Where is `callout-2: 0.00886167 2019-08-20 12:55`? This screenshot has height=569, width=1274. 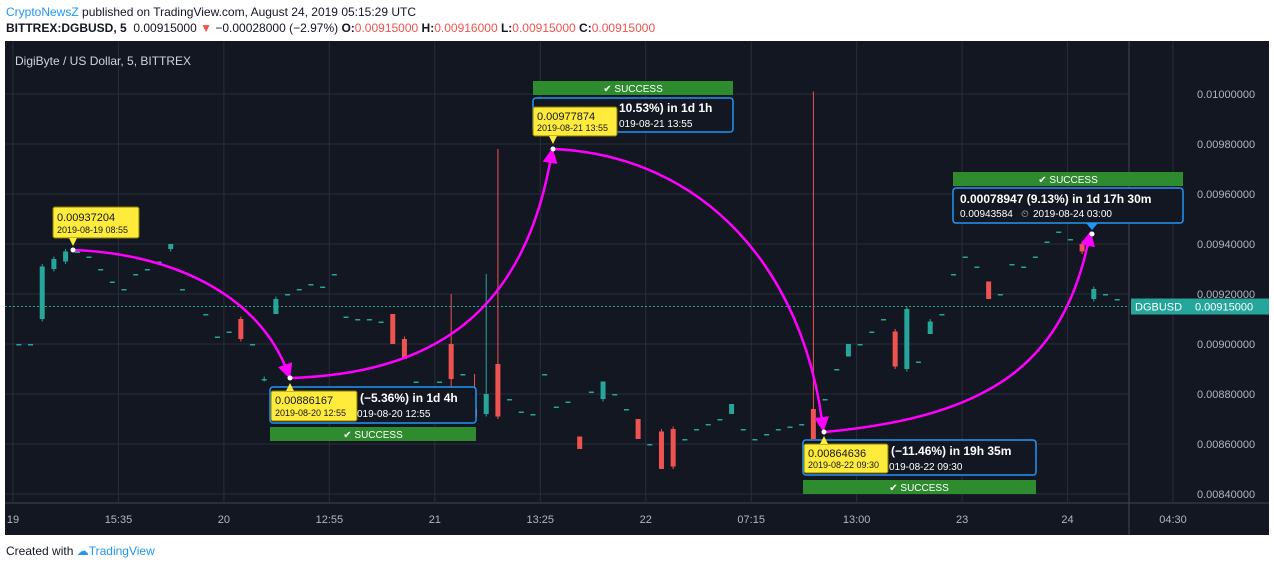
callout-2: 0.00886167 2019-08-20 12:55 is located at coordinates (314, 402).